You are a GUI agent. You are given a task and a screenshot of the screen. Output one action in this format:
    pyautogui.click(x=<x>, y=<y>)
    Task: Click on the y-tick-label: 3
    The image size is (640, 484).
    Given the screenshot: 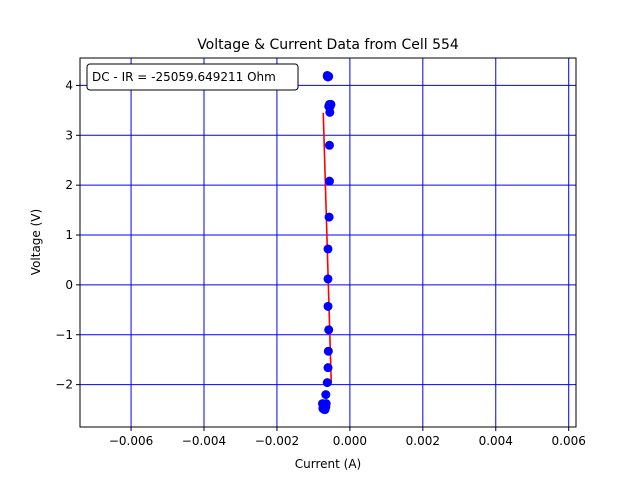 What is the action you would take?
    pyautogui.click(x=69, y=135)
    